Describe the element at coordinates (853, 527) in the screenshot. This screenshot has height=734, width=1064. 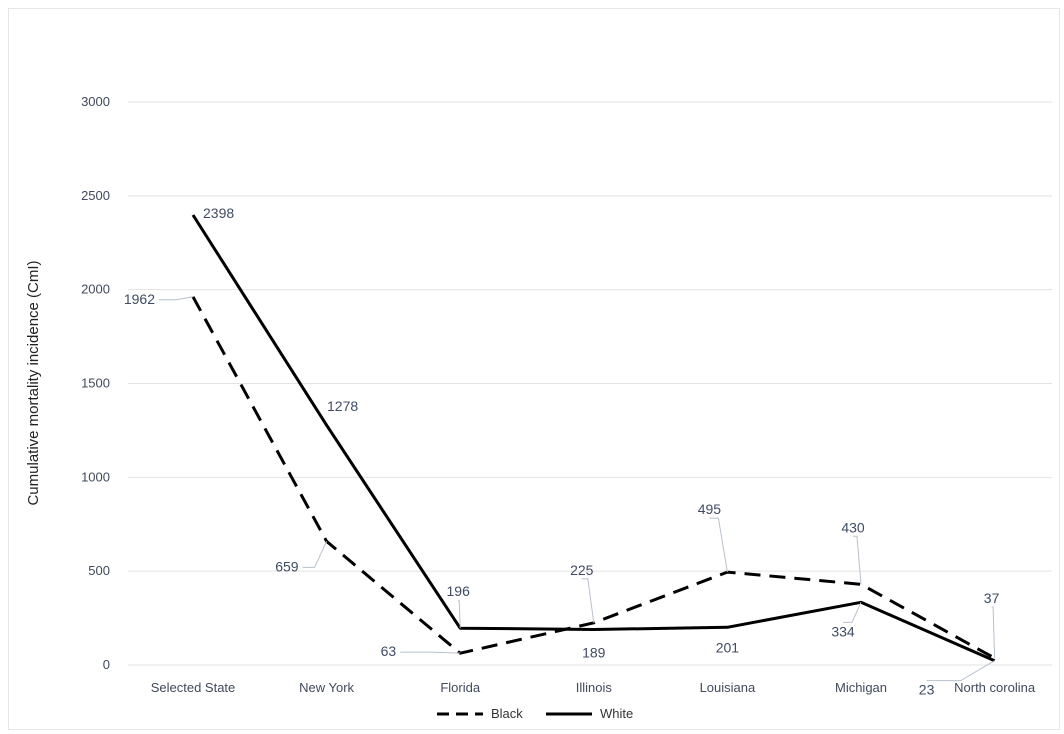
I see `data-label-black: 430` at that location.